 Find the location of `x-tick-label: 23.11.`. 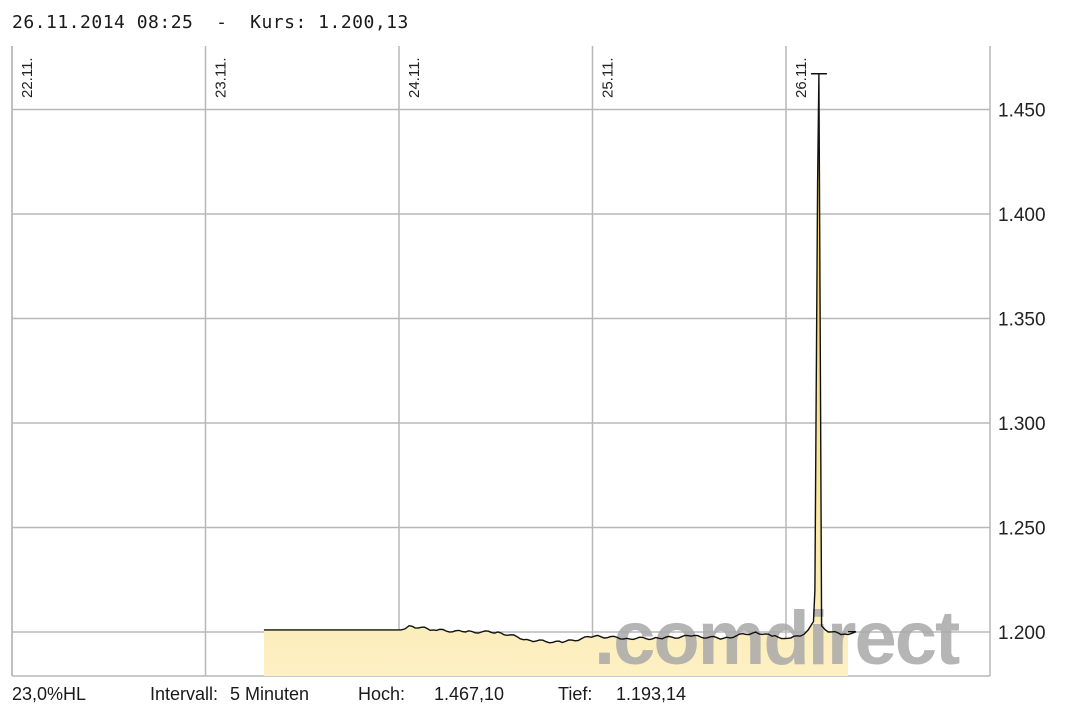

x-tick-label: 23.11. is located at coordinates (221, 77).